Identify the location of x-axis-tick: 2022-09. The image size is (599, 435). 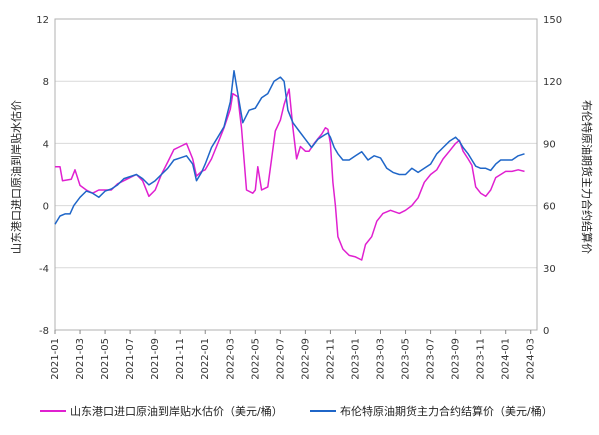
(305, 359).